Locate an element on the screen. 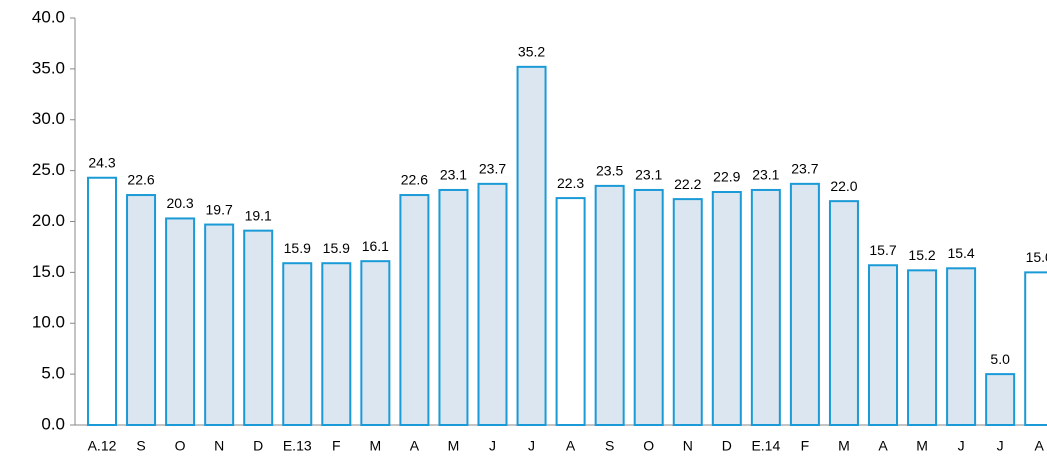 The image size is (1047, 456). value-label: 22.0 is located at coordinates (843, 186).